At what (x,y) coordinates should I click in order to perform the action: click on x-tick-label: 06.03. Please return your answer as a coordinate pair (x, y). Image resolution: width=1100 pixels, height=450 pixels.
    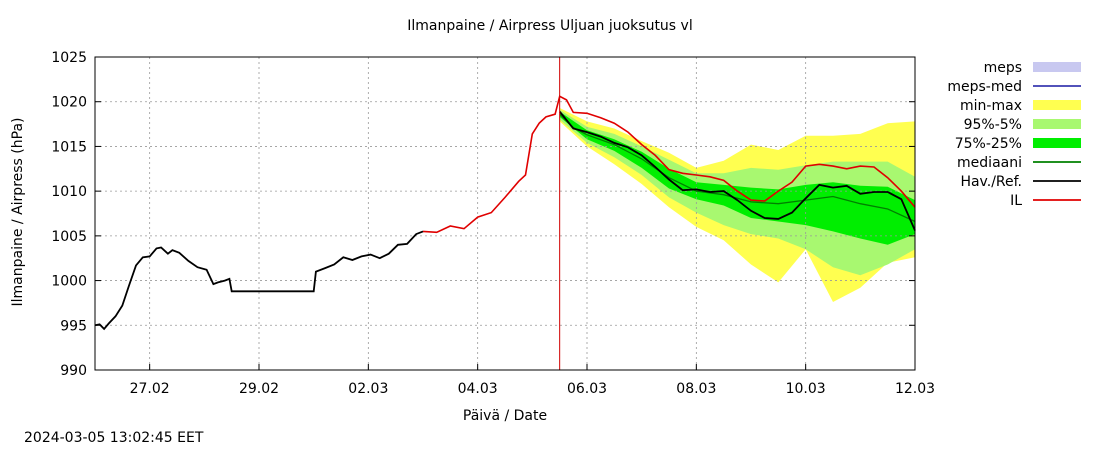
    Looking at the image, I should click on (587, 389).